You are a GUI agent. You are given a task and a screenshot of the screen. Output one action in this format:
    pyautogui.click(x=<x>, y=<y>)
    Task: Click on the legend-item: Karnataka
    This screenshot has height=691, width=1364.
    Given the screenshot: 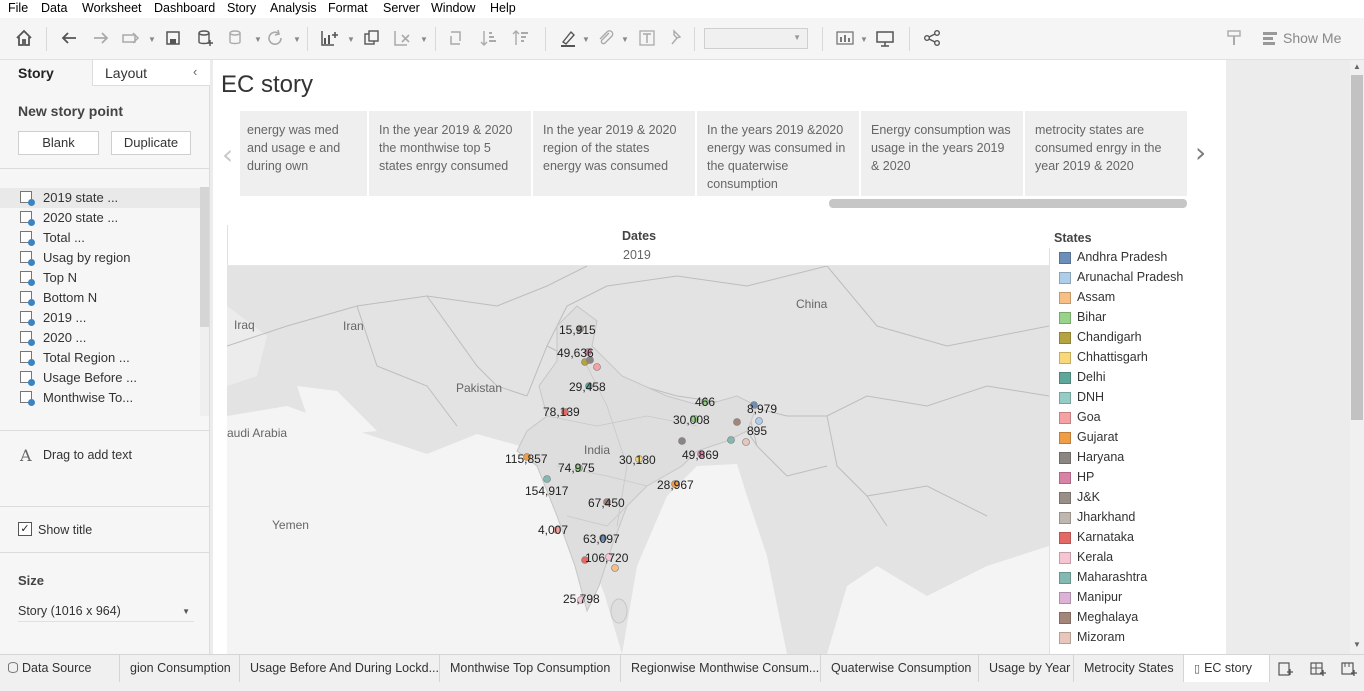 What is the action you would take?
    pyautogui.click(x=1124, y=539)
    